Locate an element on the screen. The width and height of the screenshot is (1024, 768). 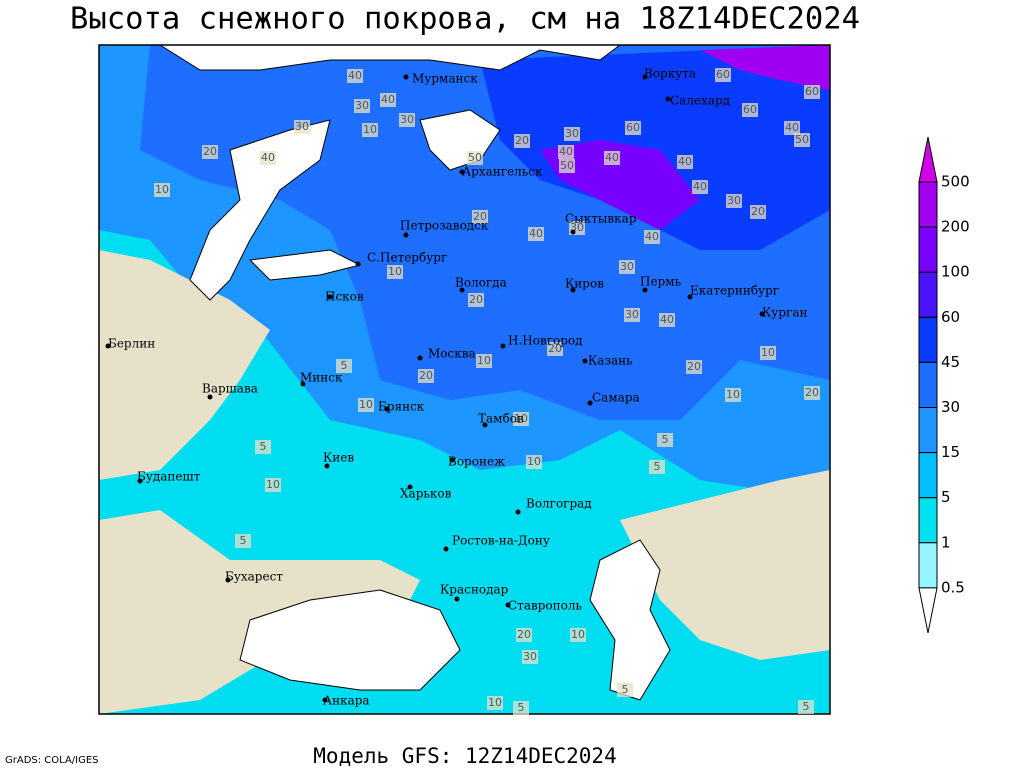
legend-label: 1 is located at coordinates (946, 542).